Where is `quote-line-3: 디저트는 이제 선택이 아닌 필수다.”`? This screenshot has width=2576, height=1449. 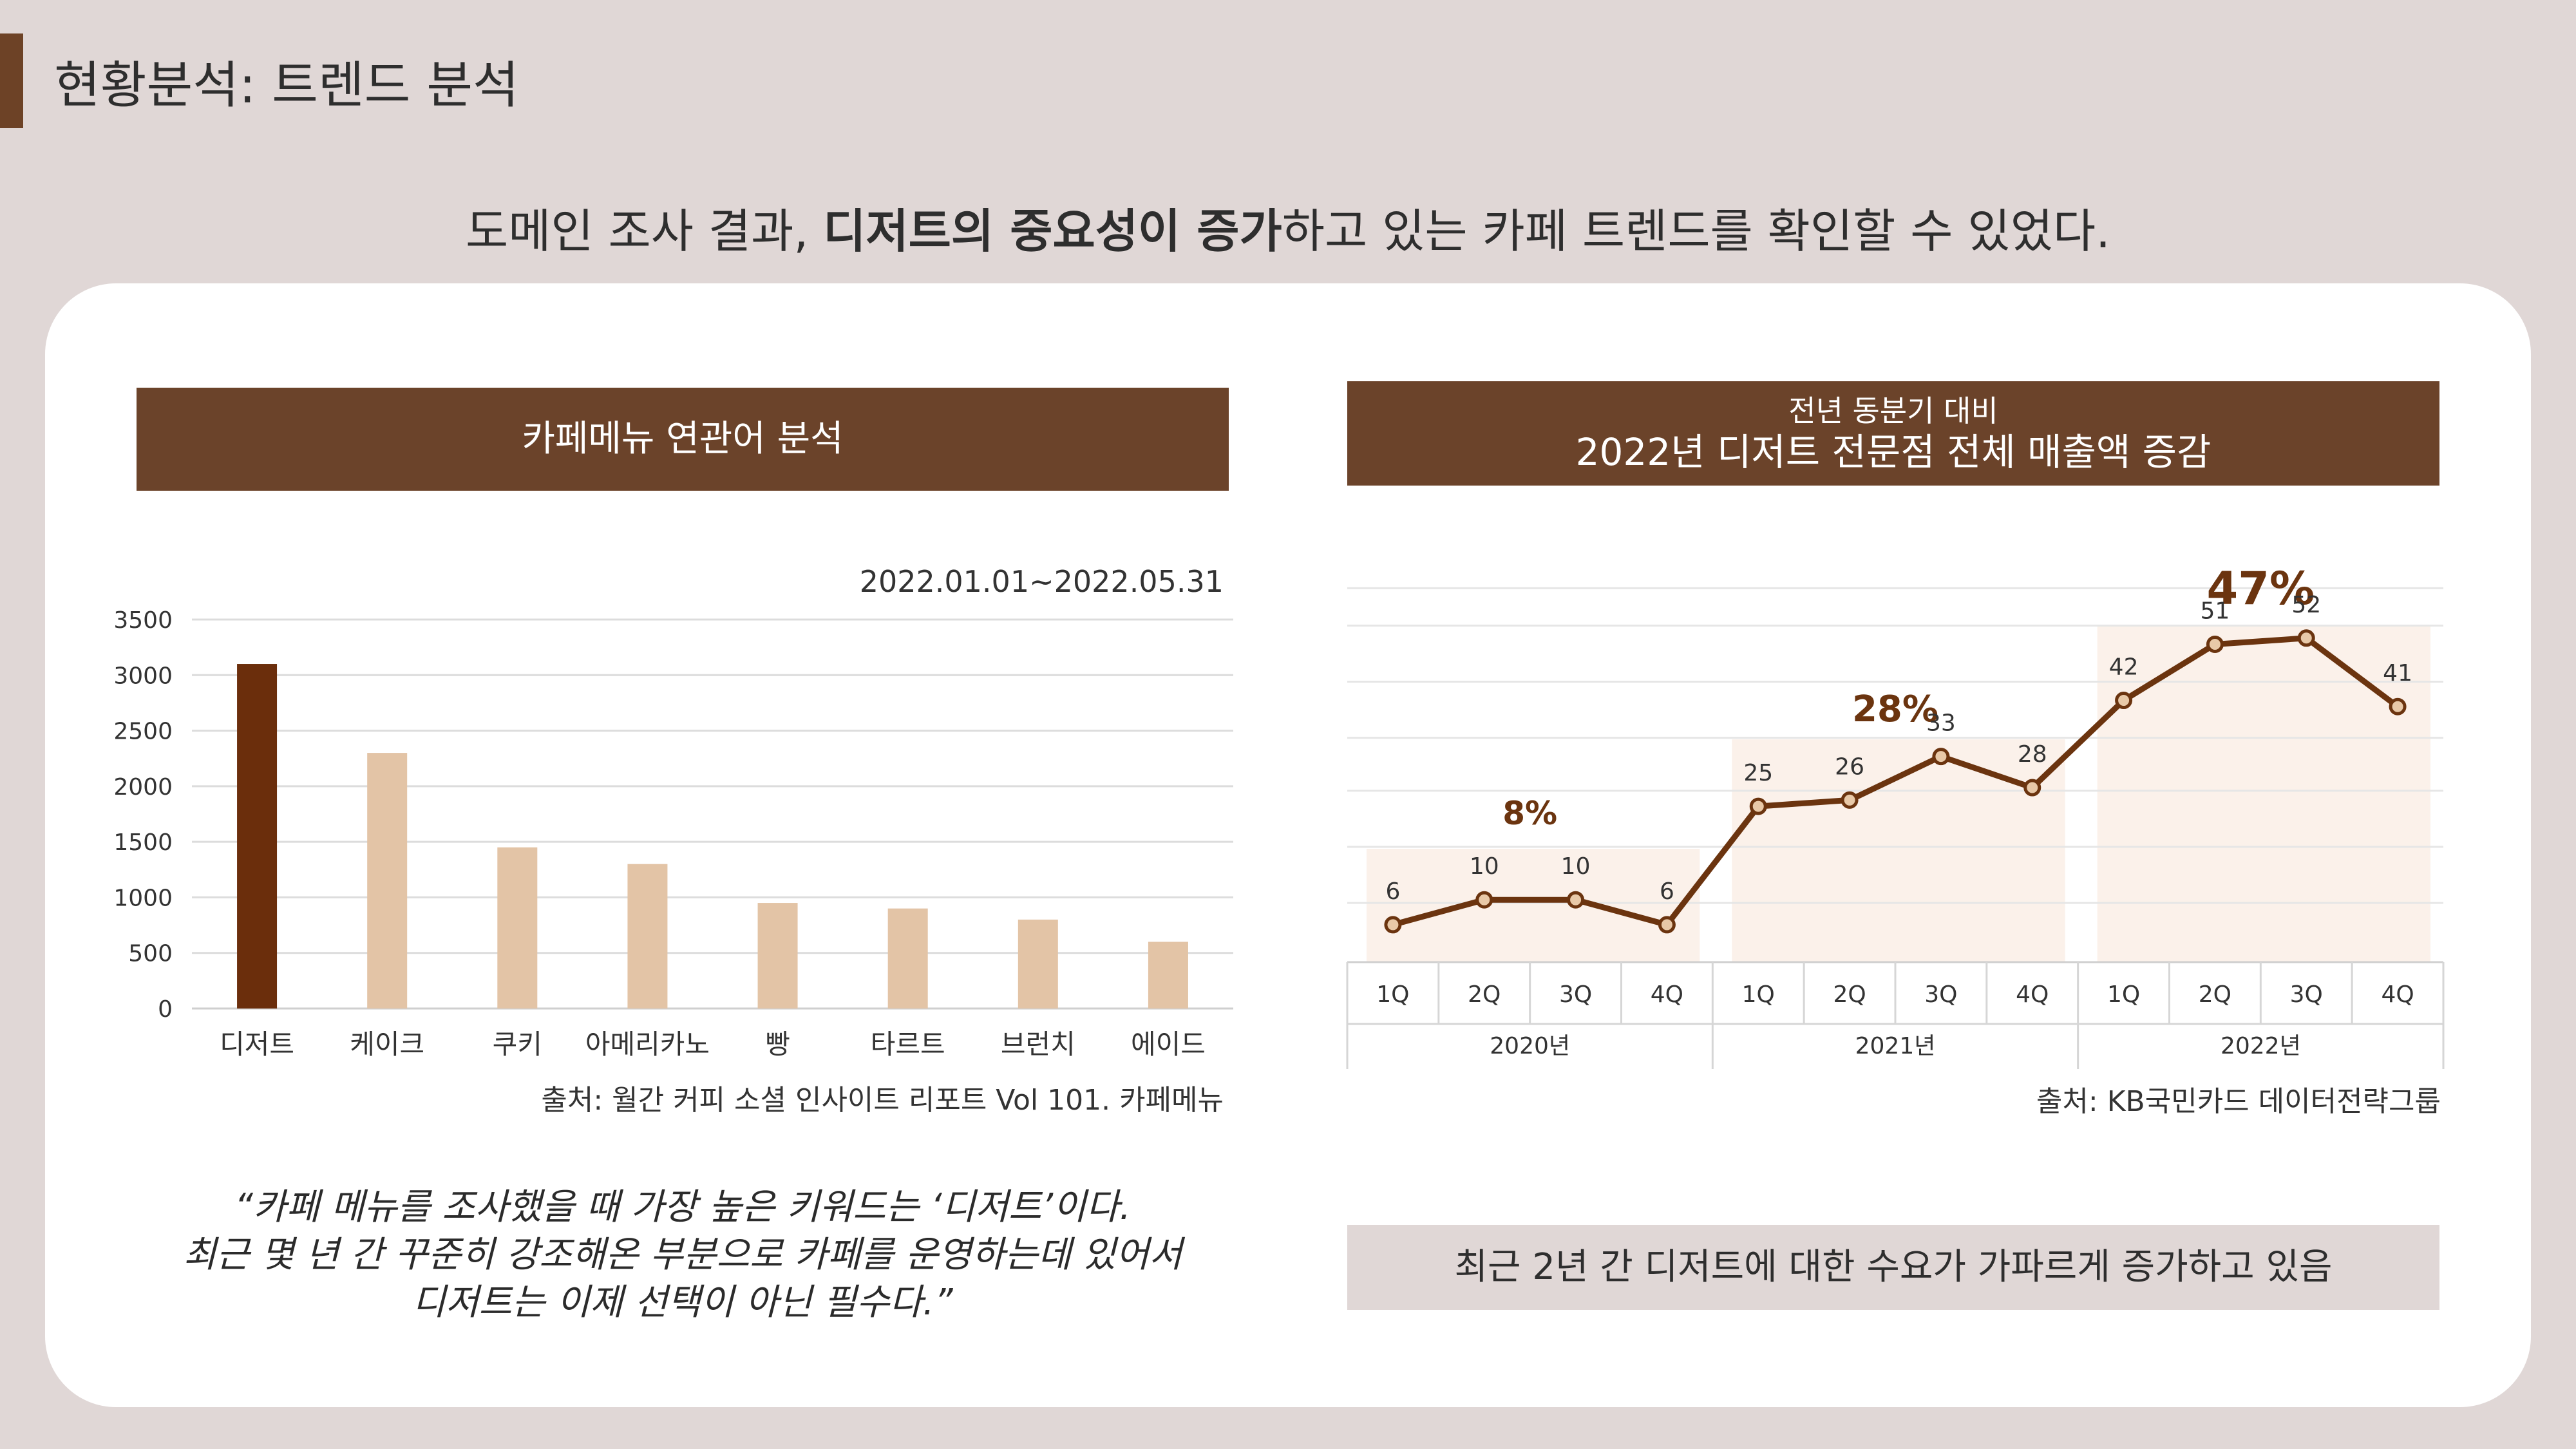
quote-line-3: 디저트는 이제 선택이 아닌 필수다.” is located at coordinates (683, 1302).